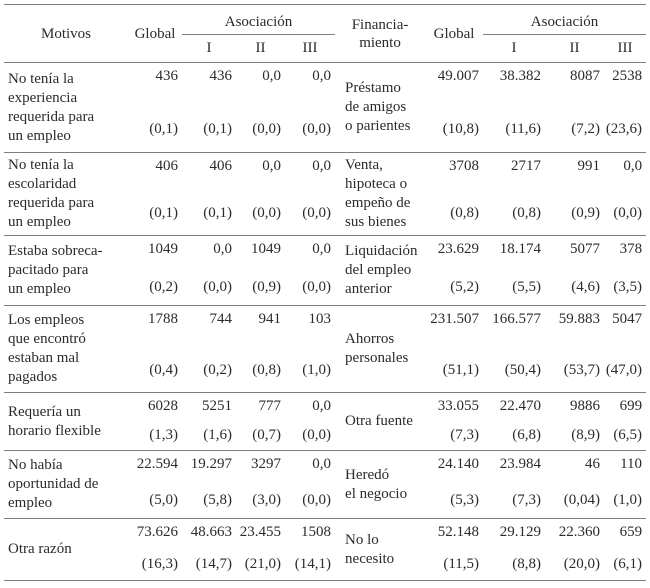 The height and width of the screenshot is (588, 650). Describe the element at coordinates (586, 434) in the screenshot. I see `cell-pct: (8,9)` at that location.